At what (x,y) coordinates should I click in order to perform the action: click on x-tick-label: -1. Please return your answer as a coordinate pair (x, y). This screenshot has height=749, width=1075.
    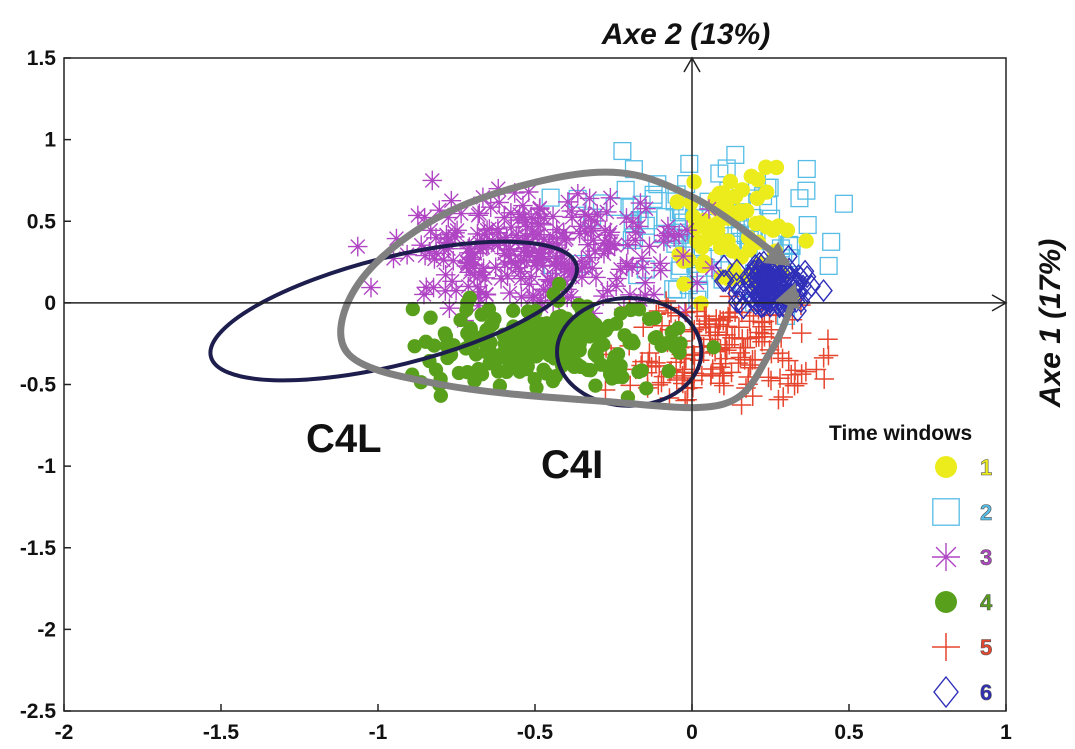
    Looking at the image, I should click on (378, 732).